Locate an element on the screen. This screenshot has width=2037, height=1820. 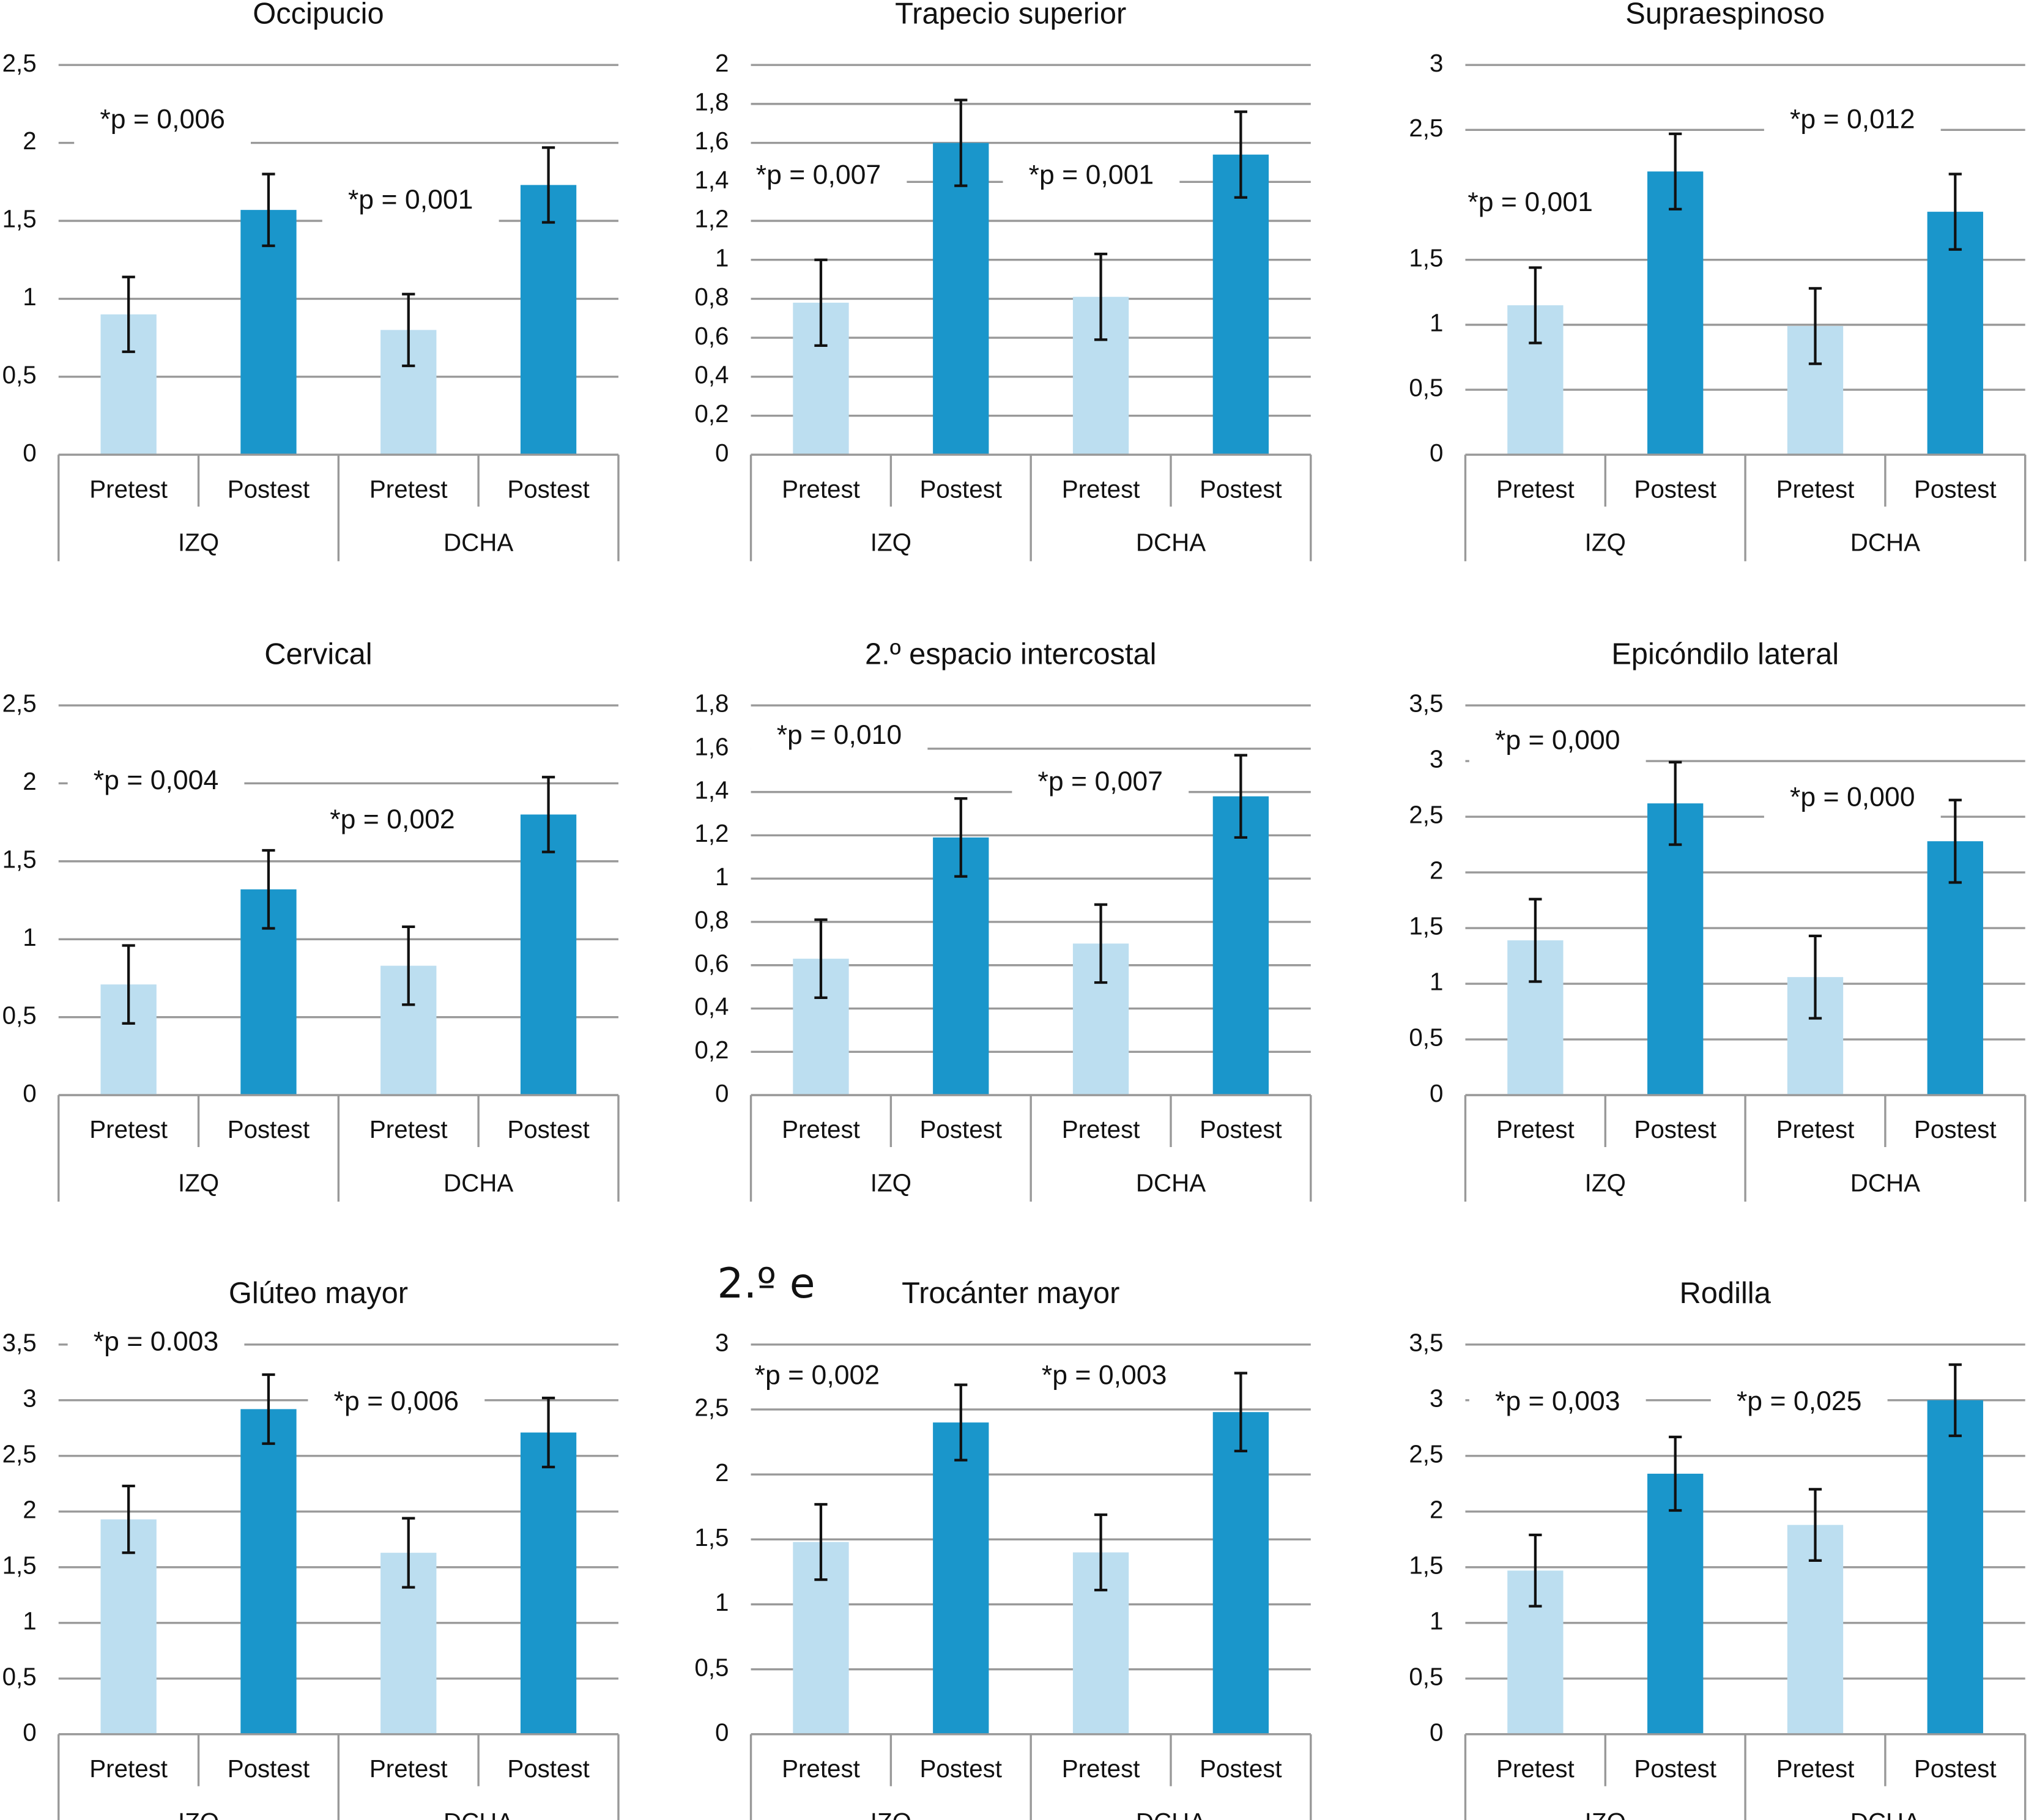
y-tick-label: 3,5 is located at coordinates (1426, 704).